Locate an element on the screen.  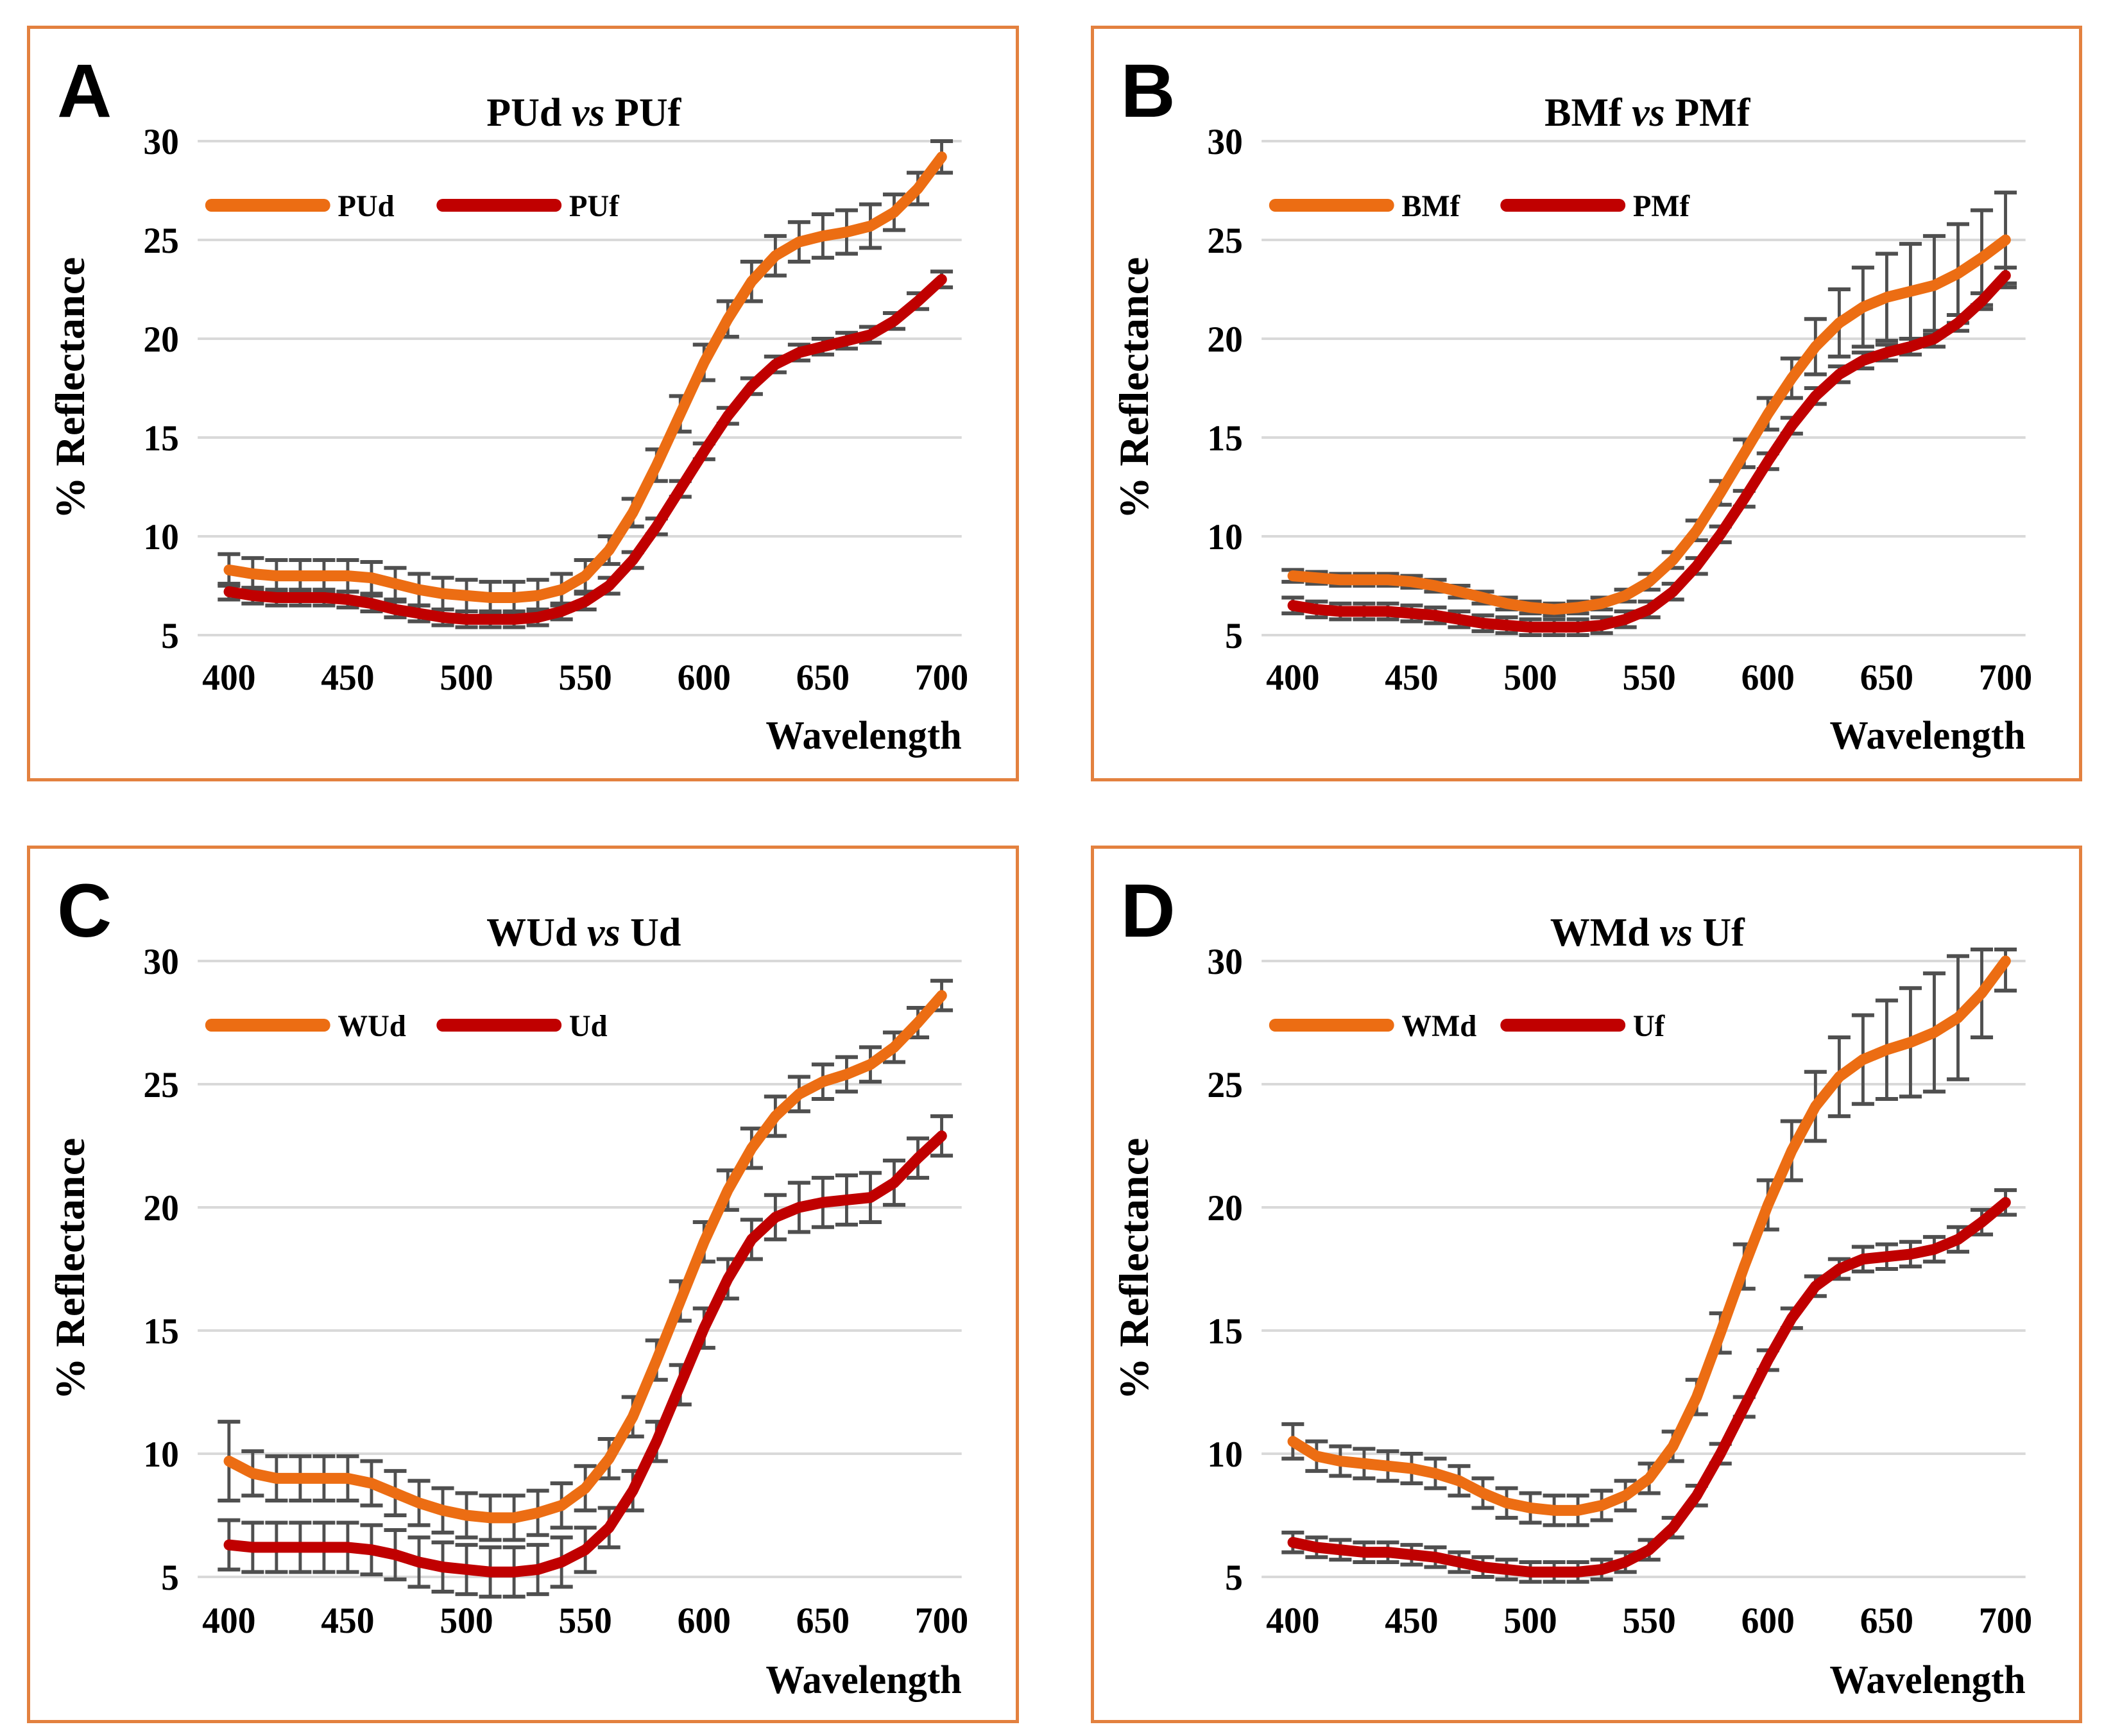
panel-d-title-left: WMd is located at coordinates (1600, 933).